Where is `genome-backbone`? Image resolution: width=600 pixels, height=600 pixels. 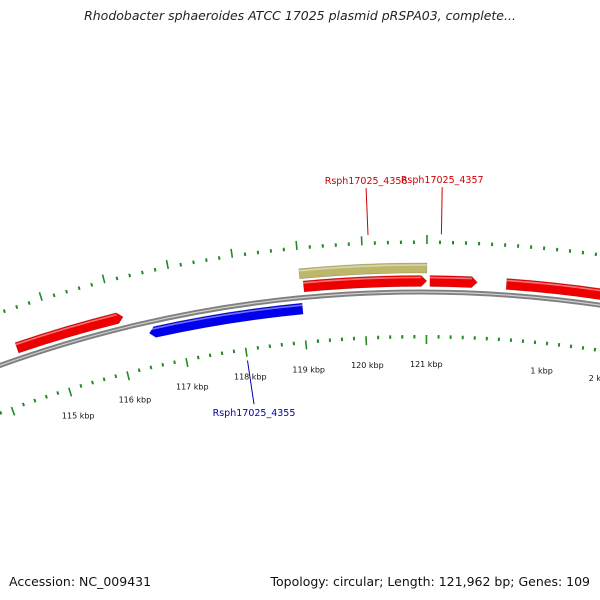
genome-backbone is located at coordinates (300, 329).